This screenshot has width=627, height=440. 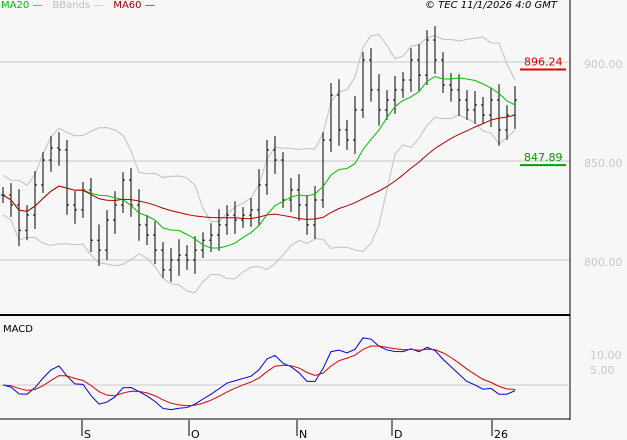 I want to click on x-tick-label: D, so click(x=398, y=434).